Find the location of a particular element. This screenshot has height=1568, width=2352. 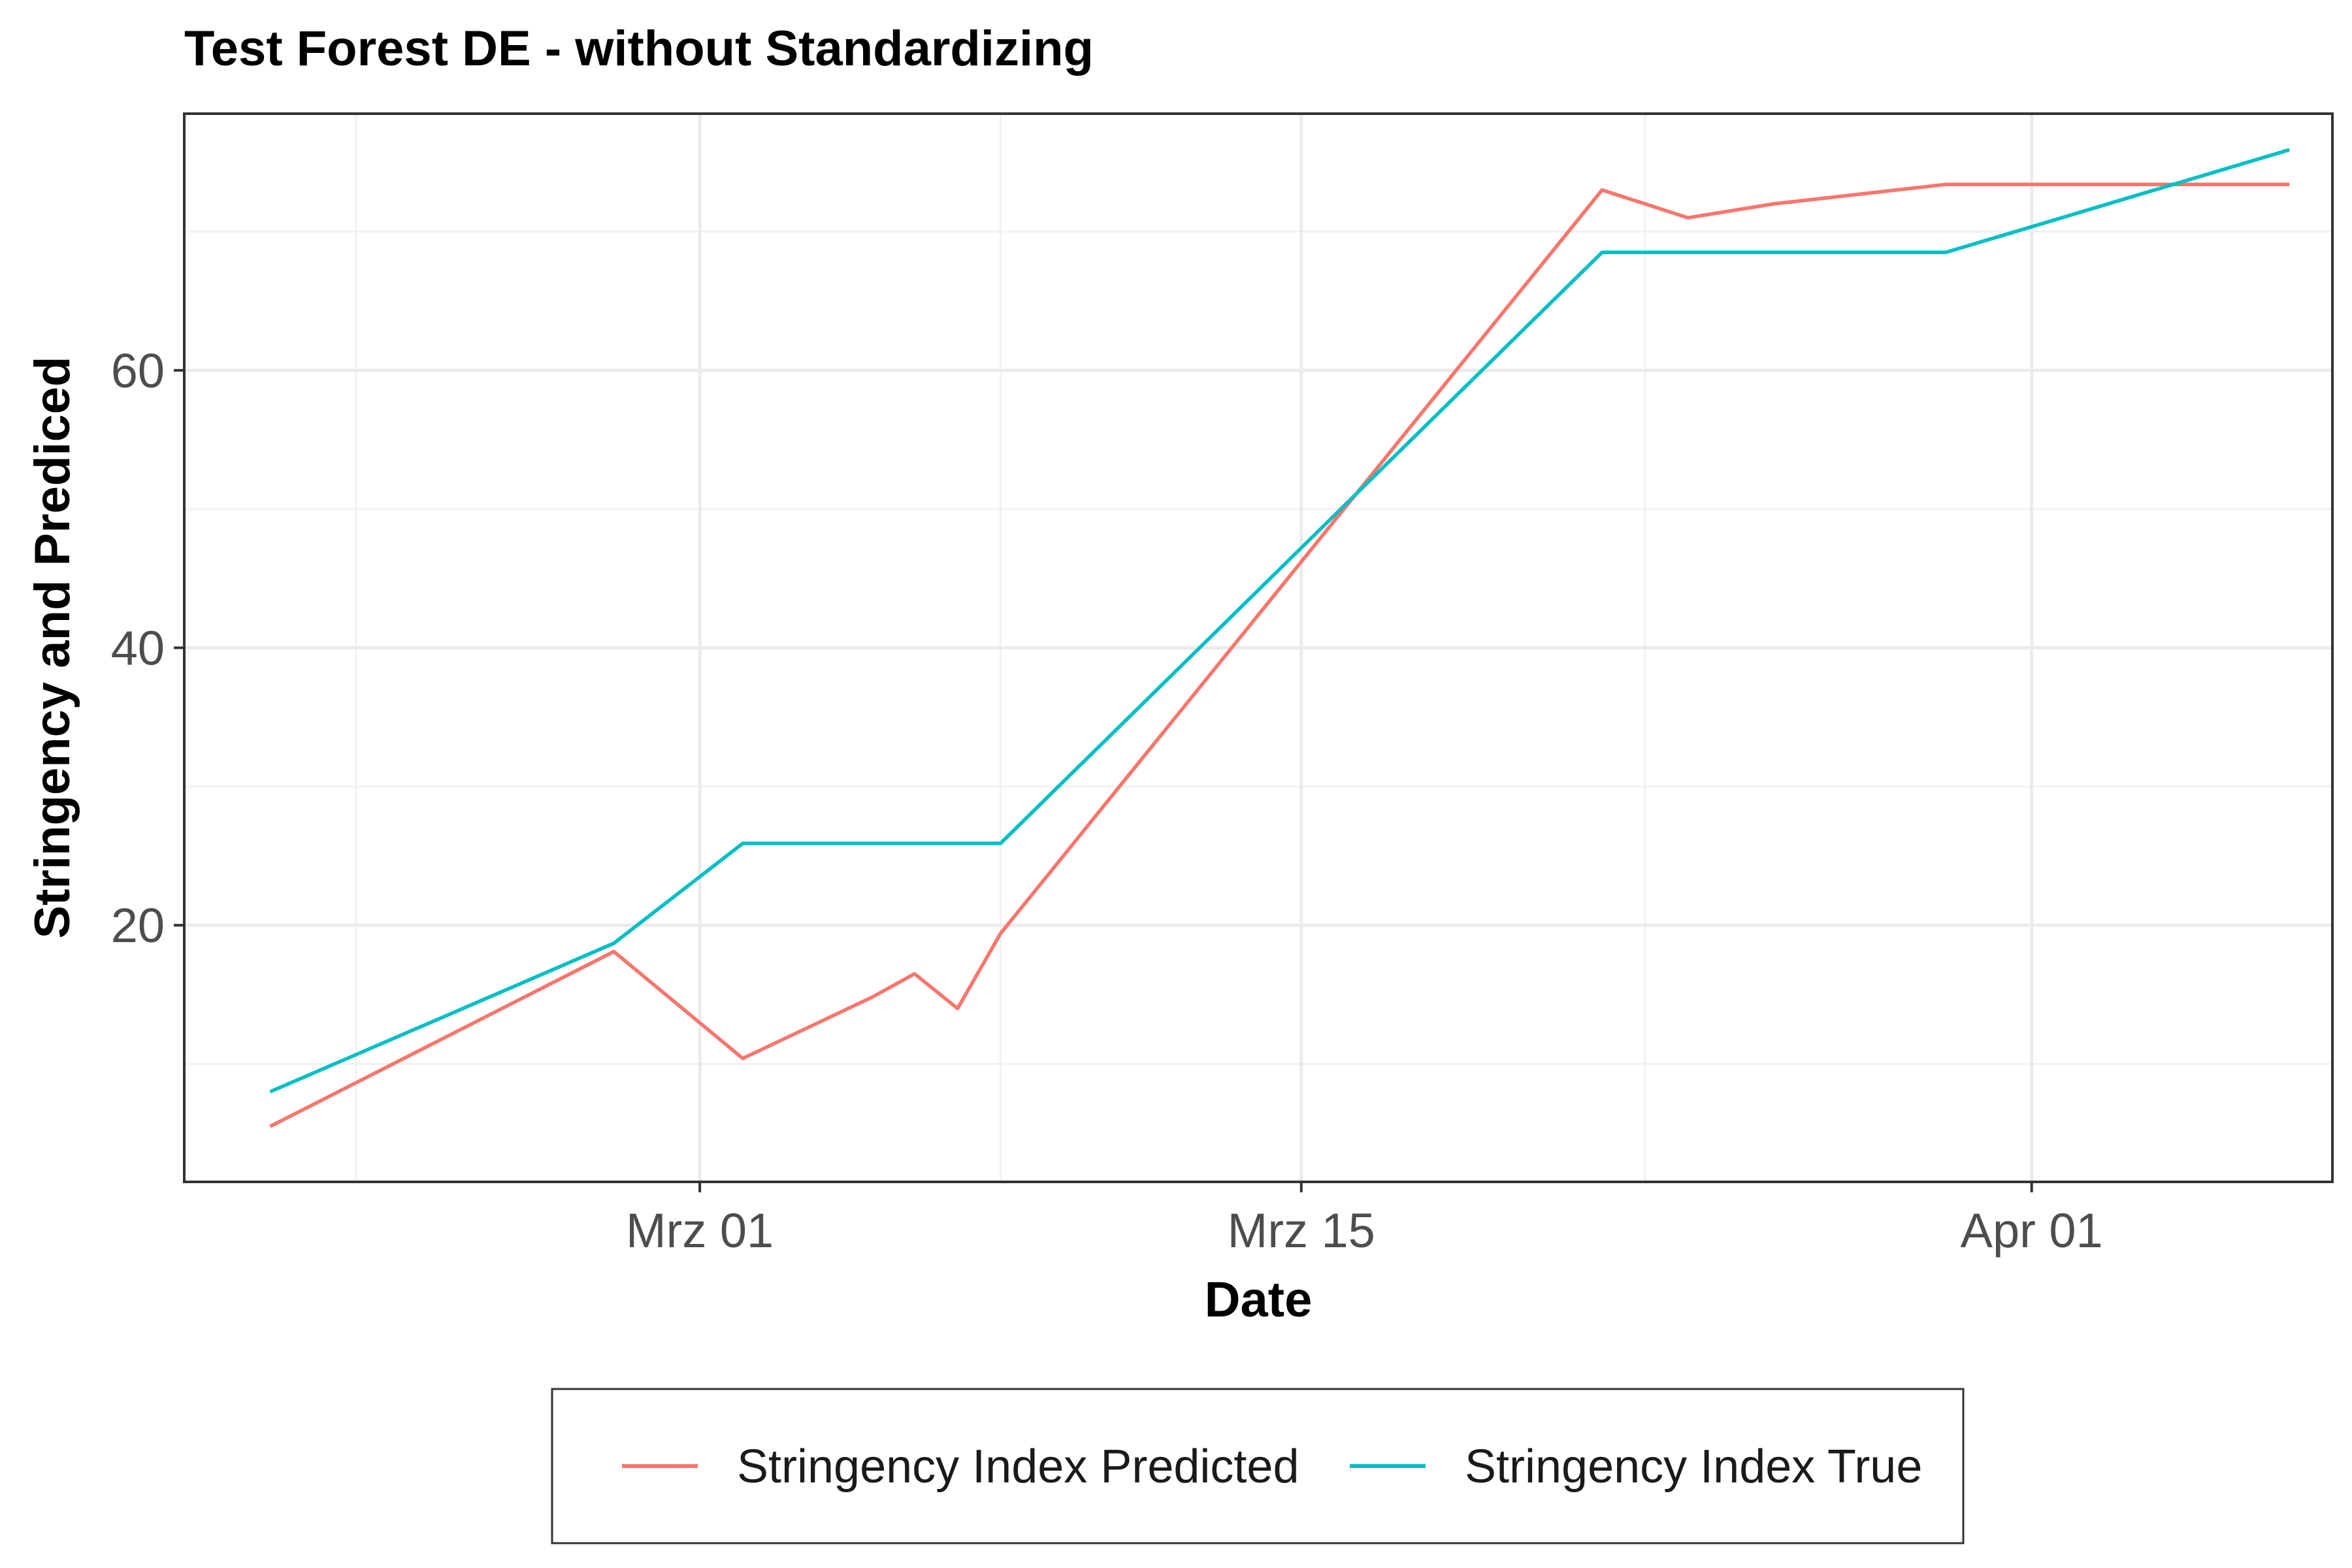

x-tick-label: Apr 01 is located at coordinates (2032, 1230).